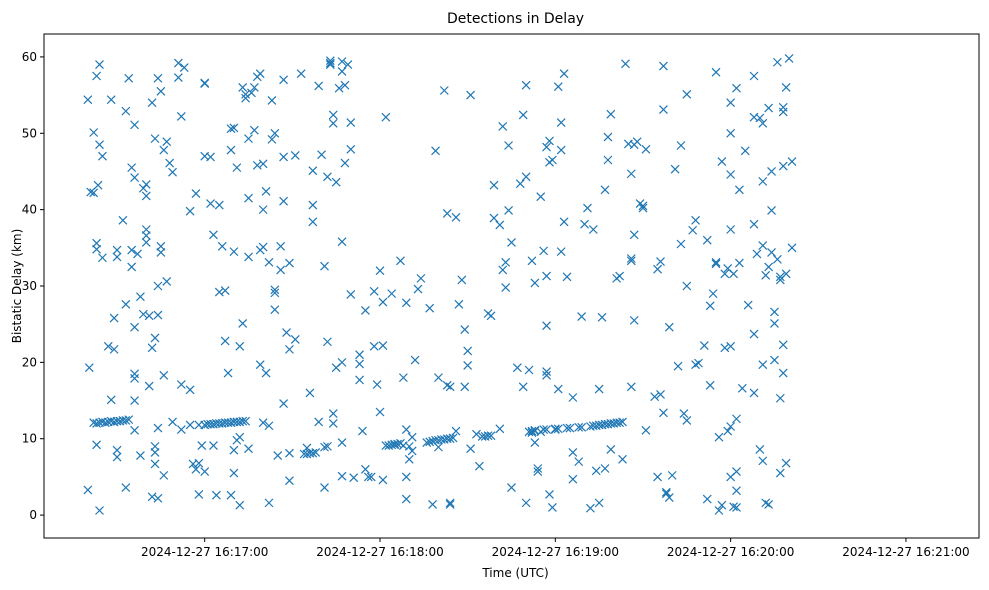 The image size is (989, 590). I want to click on y-tick-label: 10, so click(29, 439).